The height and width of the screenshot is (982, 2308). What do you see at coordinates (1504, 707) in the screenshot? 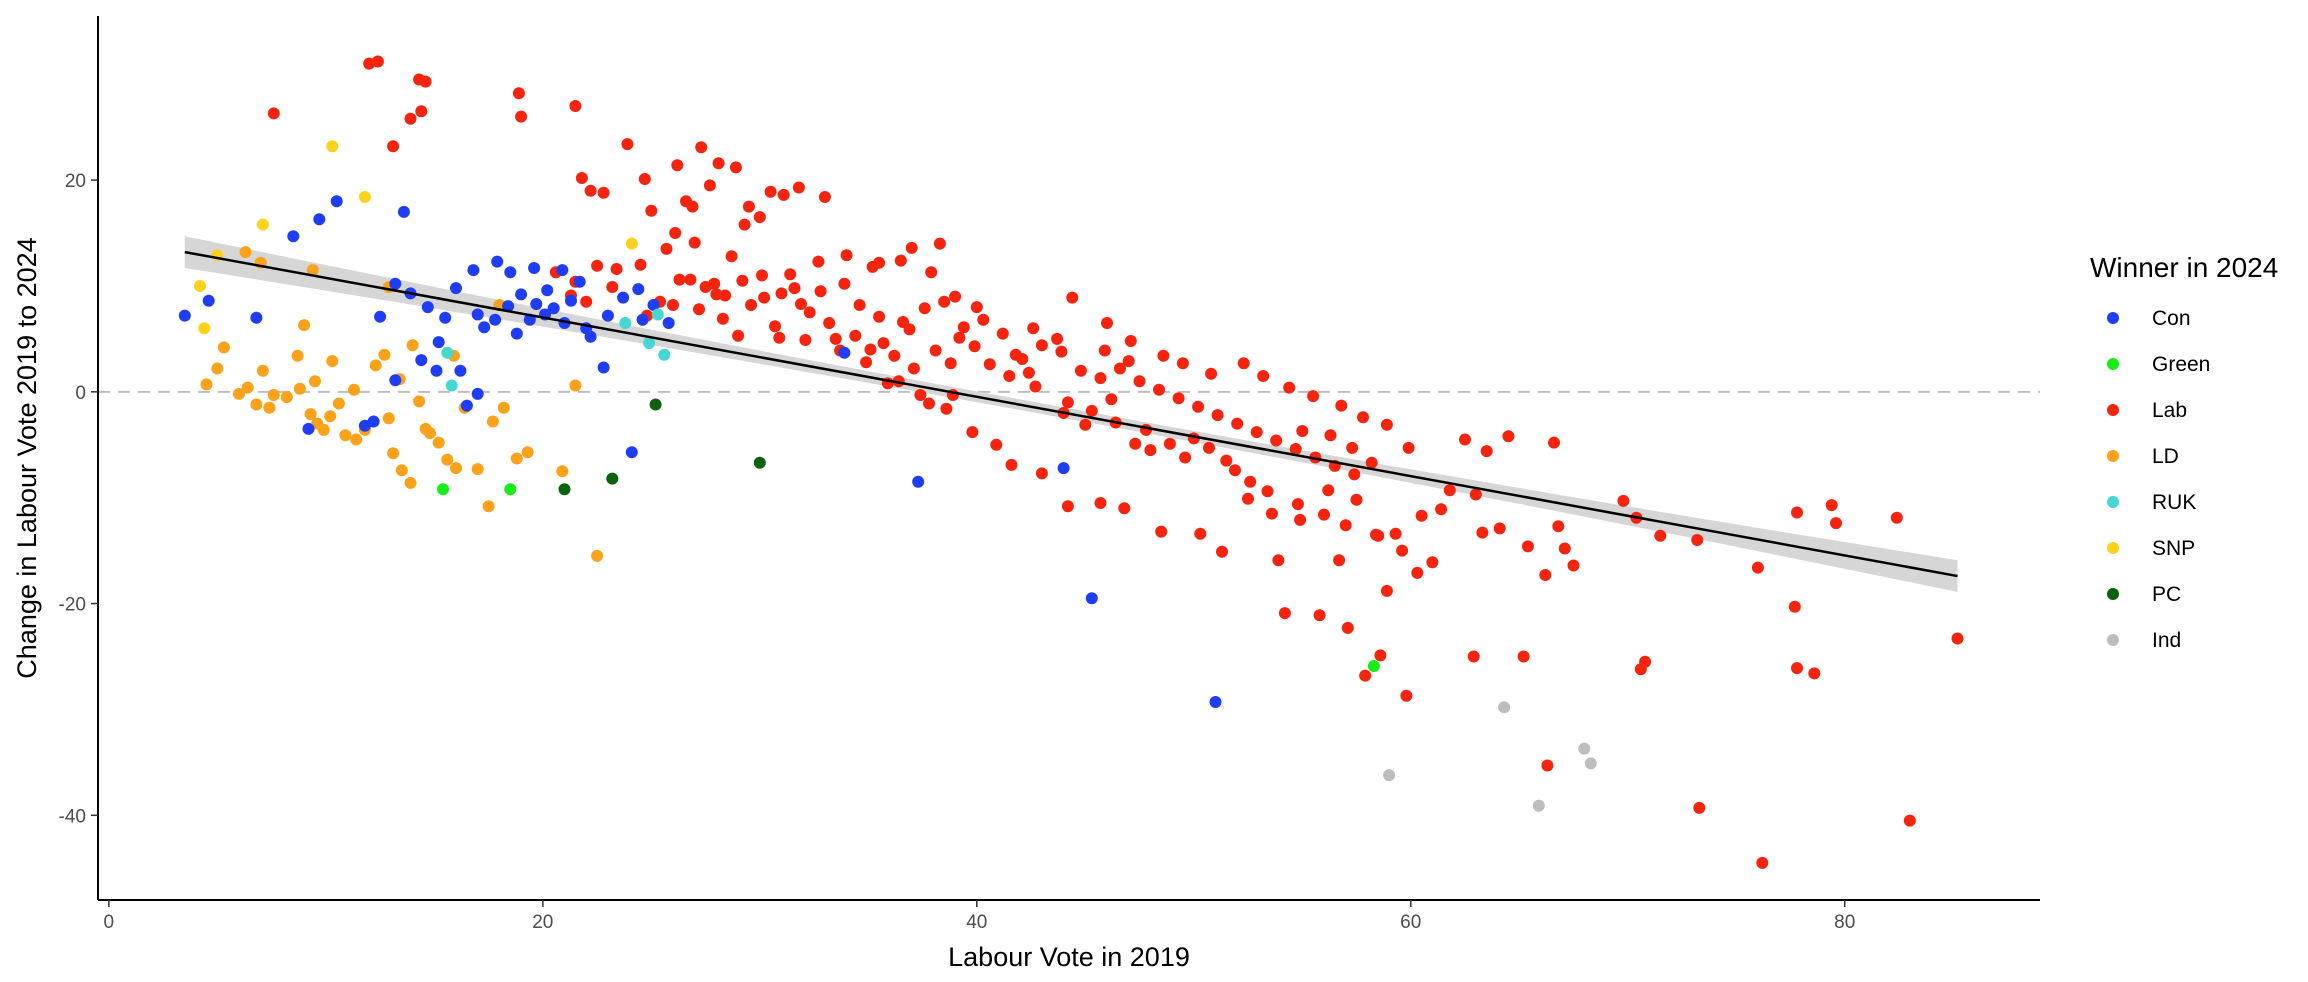
I see `point-ind` at bounding box center [1504, 707].